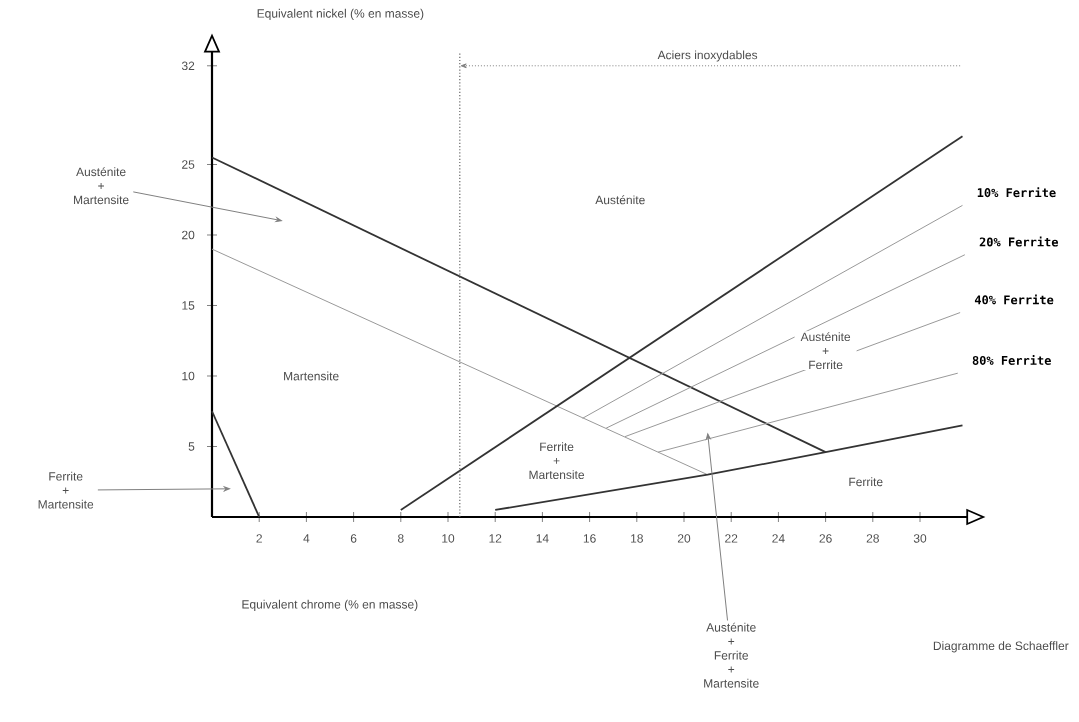  I want to click on x-tick-label: 18, so click(637, 538).